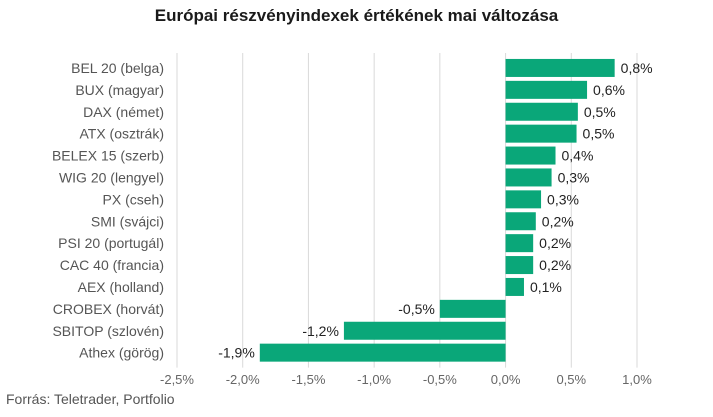 This screenshot has width=713, height=417. I want to click on x-tick-label: -2,5%, so click(177, 379).